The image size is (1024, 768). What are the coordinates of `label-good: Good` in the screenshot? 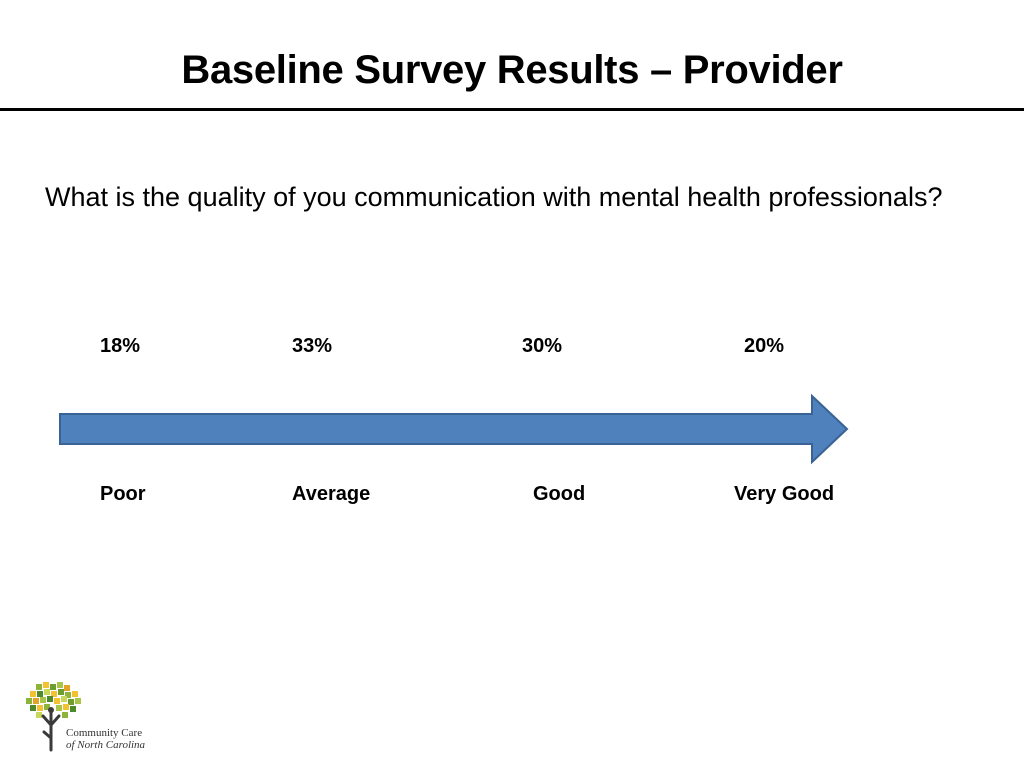 It's located at (559, 494).